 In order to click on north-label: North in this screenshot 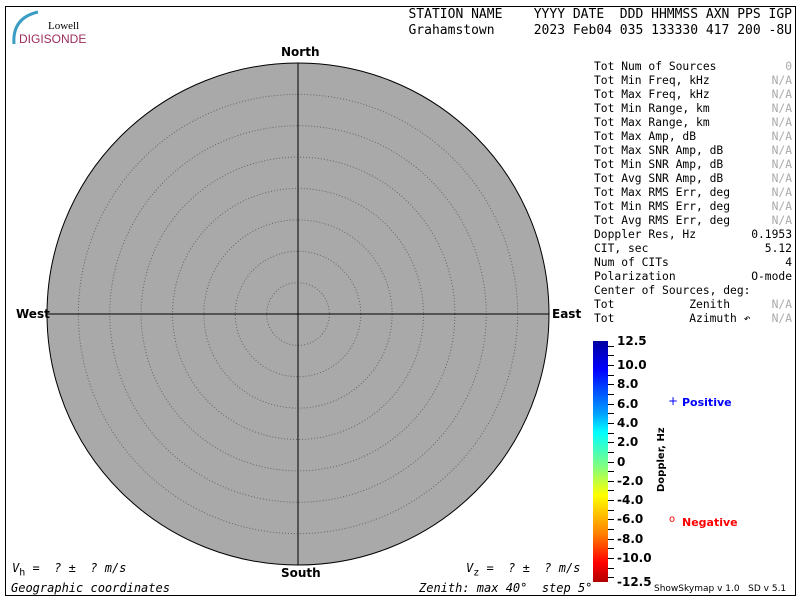, I will do `click(300, 52)`.